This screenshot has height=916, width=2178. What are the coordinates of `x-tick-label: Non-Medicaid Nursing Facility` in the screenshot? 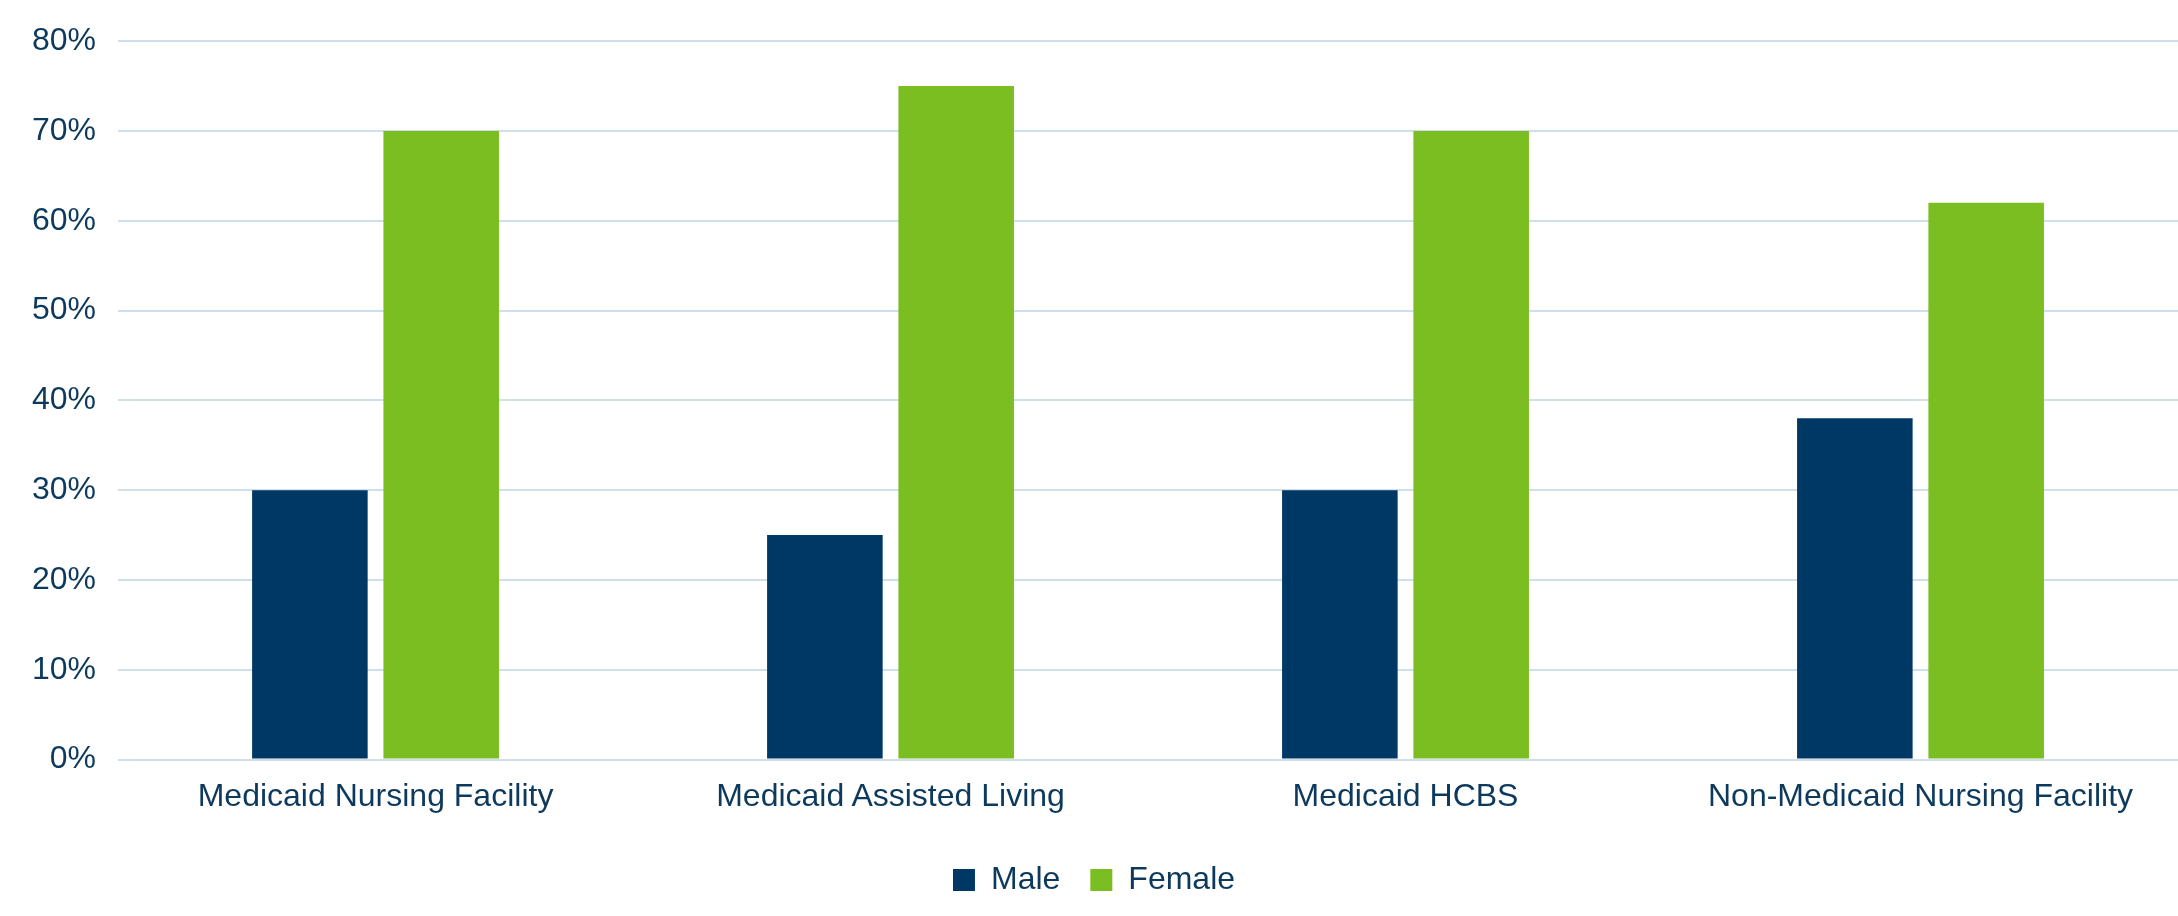 It's located at (1920, 794).